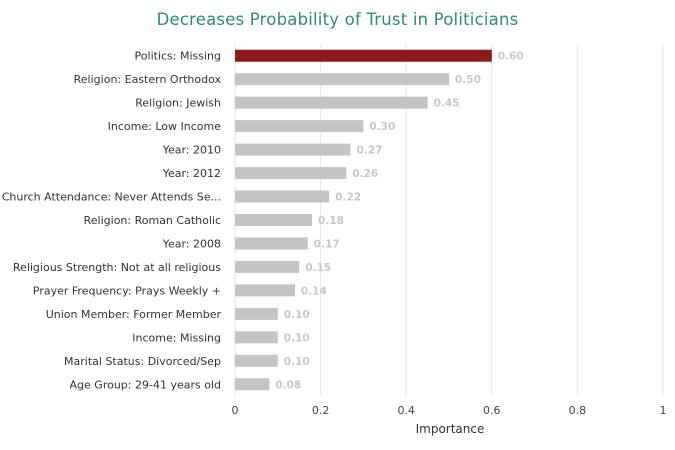 The width and height of the screenshot is (675, 450). What do you see at coordinates (318, 268) in the screenshot?
I see `value-label: 0.15` at bounding box center [318, 268].